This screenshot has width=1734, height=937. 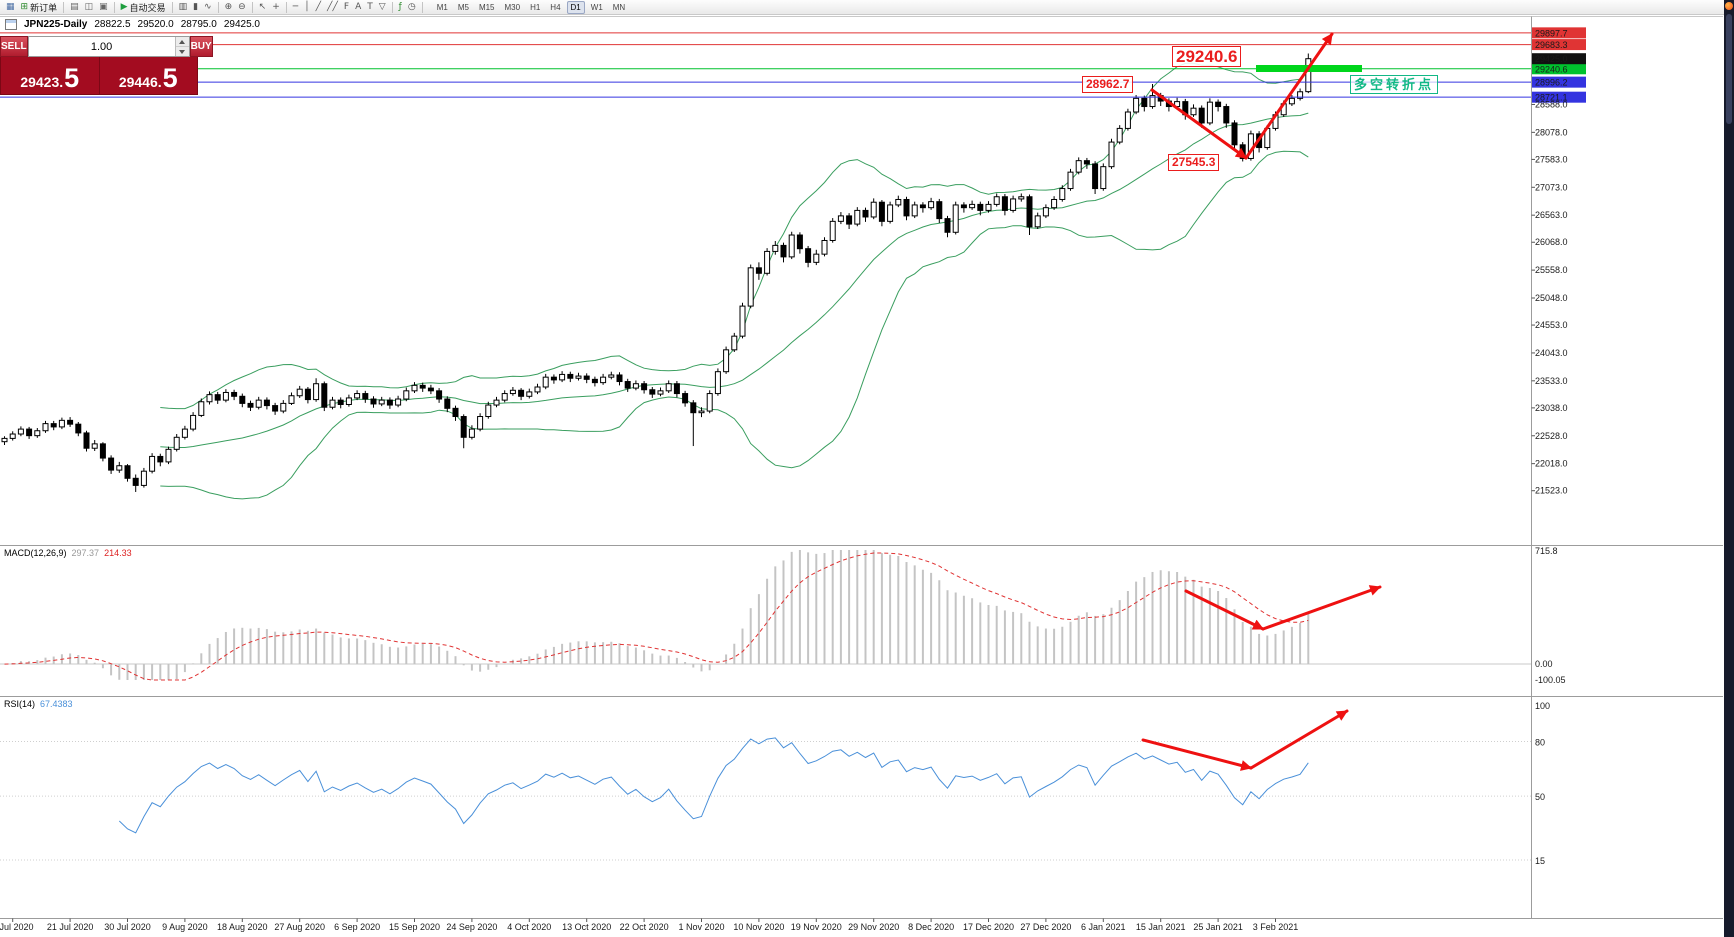 What do you see at coordinates (1551, 436) in the screenshot?
I see `svg-text: 22528.0` at bounding box center [1551, 436].